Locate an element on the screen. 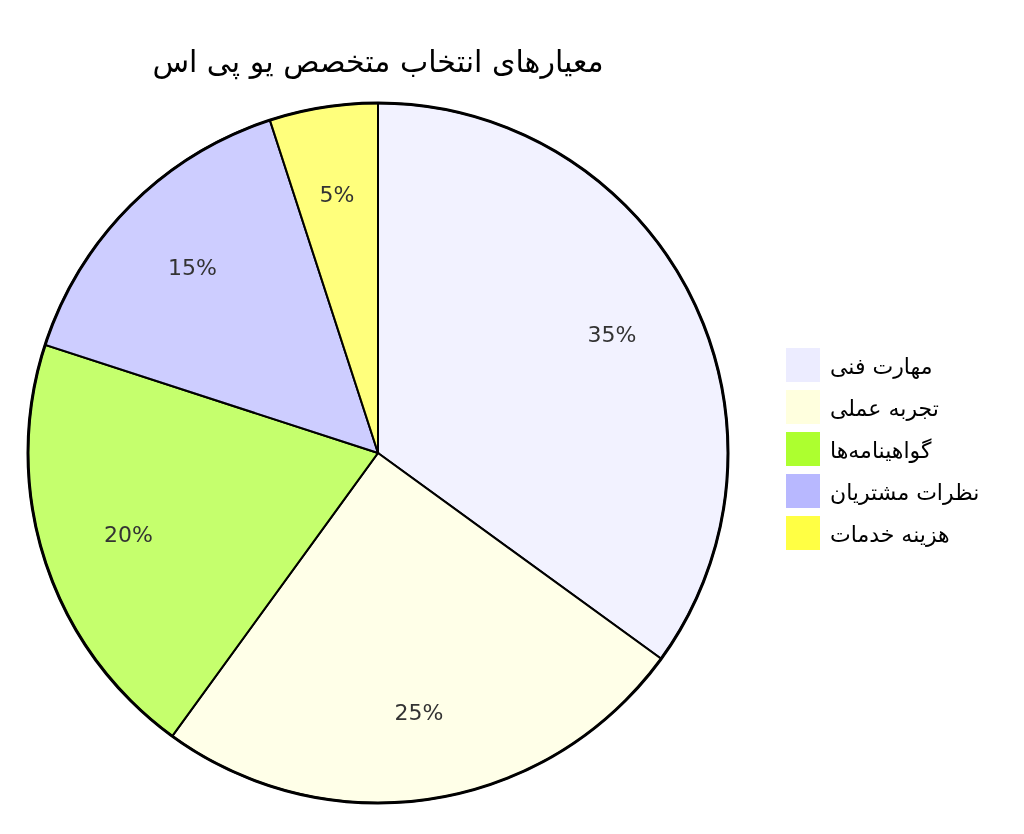 The image size is (1024, 834). data-label: 35% is located at coordinates (612, 334).